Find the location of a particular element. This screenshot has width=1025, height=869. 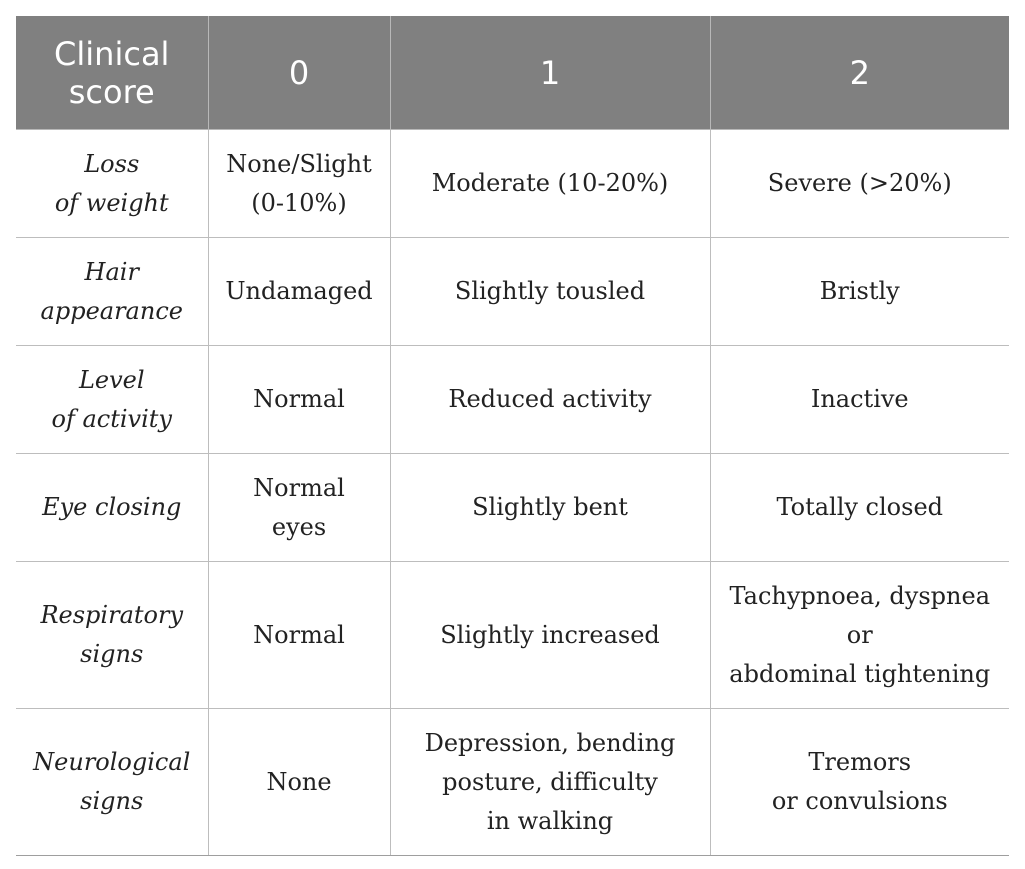

score-0-cell: Normal eyes is located at coordinates (299, 507).